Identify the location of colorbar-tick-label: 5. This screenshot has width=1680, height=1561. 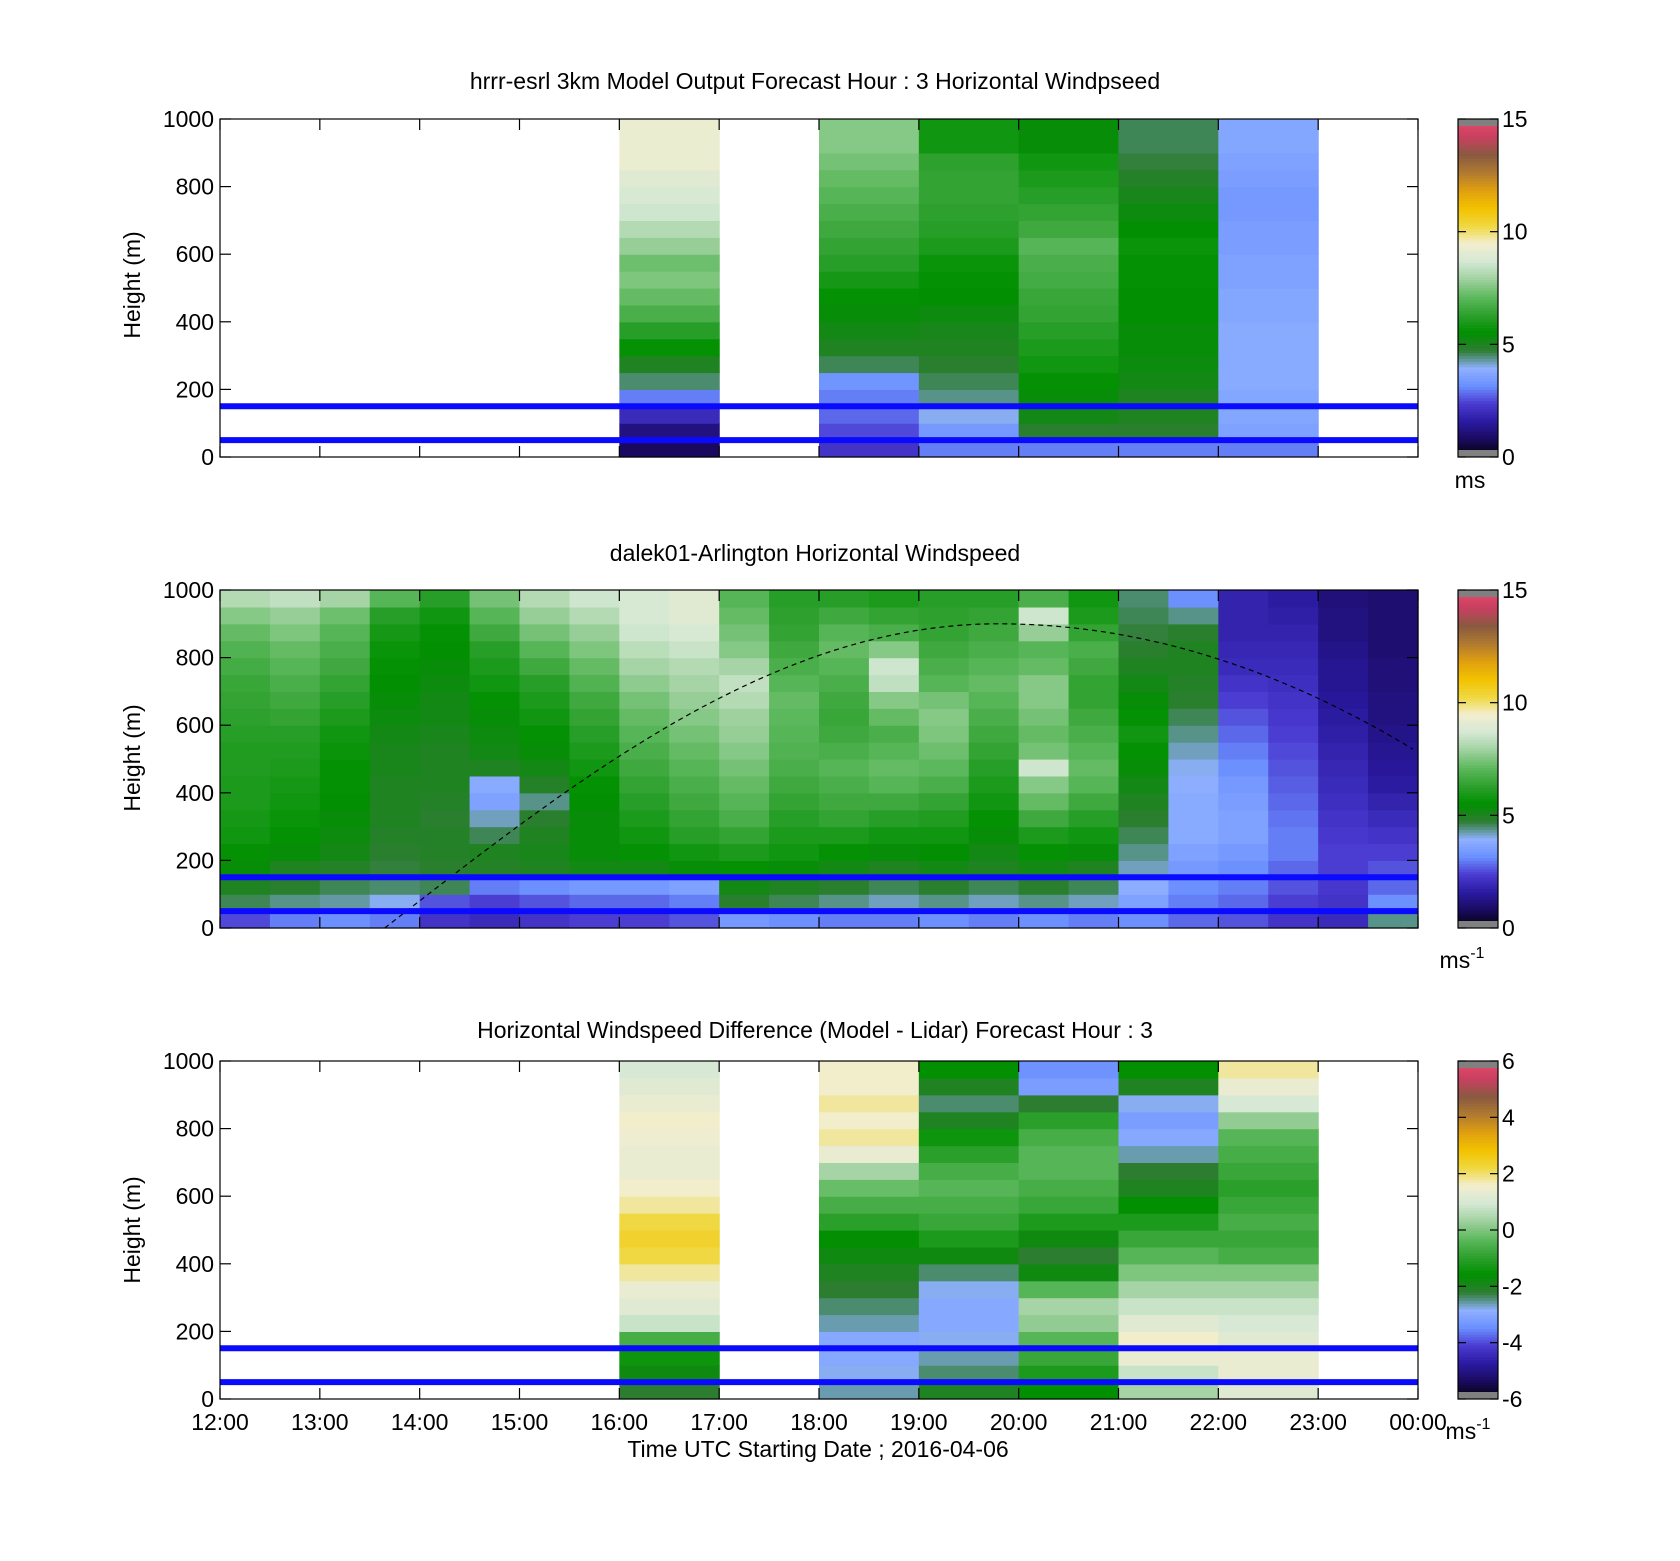
(1508, 344).